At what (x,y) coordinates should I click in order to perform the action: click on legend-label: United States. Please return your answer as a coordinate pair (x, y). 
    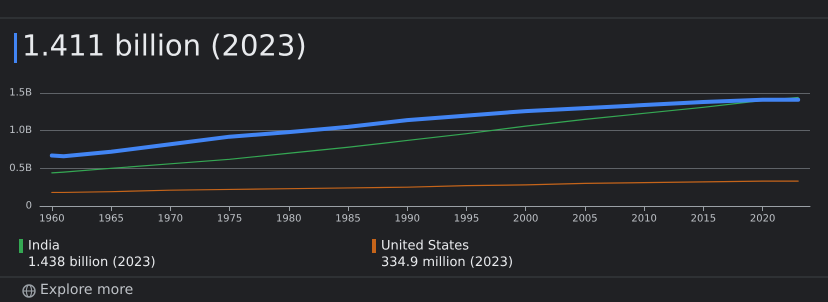
    Looking at the image, I should click on (425, 246).